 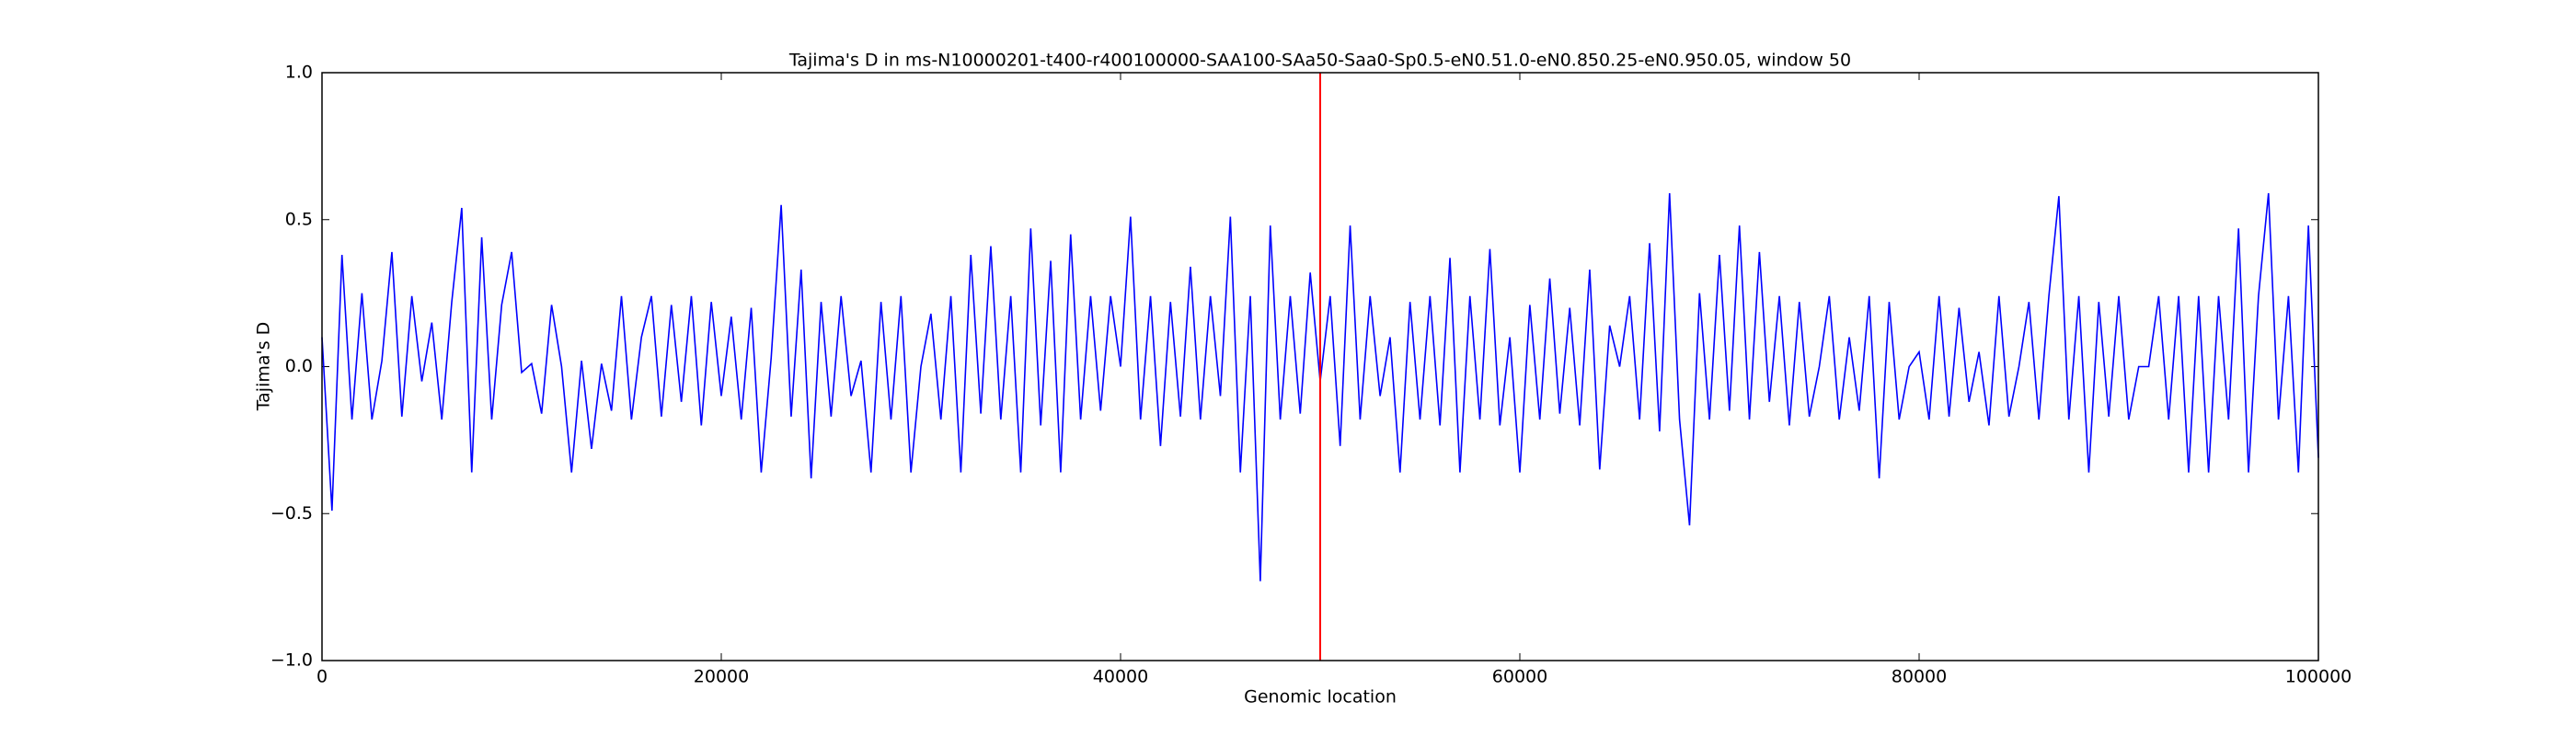 What do you see at coordinates (291, 513) in the screenshot?
I see `y-tick-label: −0.5` at bounding box center [291, 513].